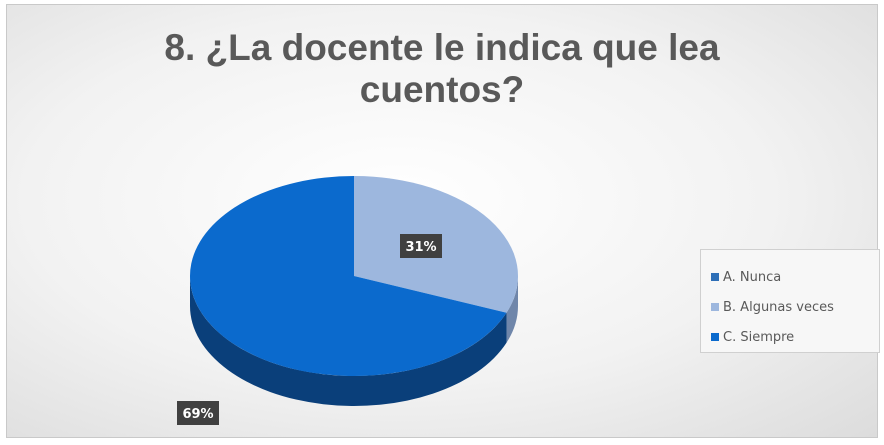 Image resolution: width=884 pixels, height=445 pixels. What do you see at coordinates (348, 341) in the screenshot?
I see `pie-side-c-siempre` at bounding box center [348, 341].